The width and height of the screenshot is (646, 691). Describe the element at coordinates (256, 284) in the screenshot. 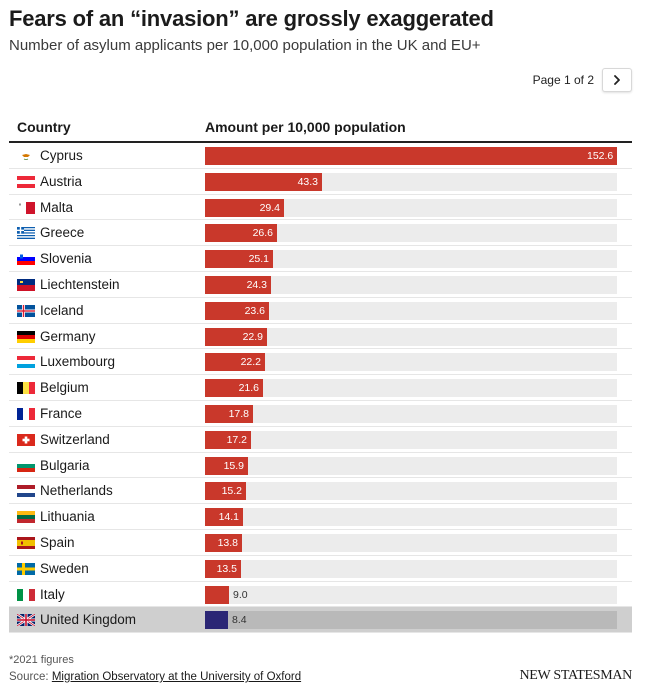

I see `bar-value-label: 24.3` at that location.